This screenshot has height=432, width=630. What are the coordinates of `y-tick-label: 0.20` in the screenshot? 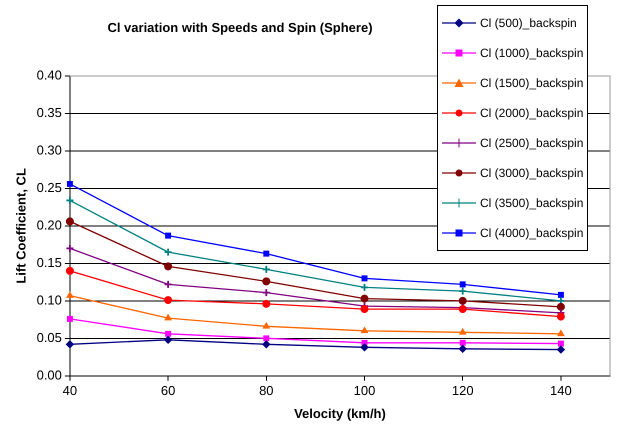 It's located at (49, 224).